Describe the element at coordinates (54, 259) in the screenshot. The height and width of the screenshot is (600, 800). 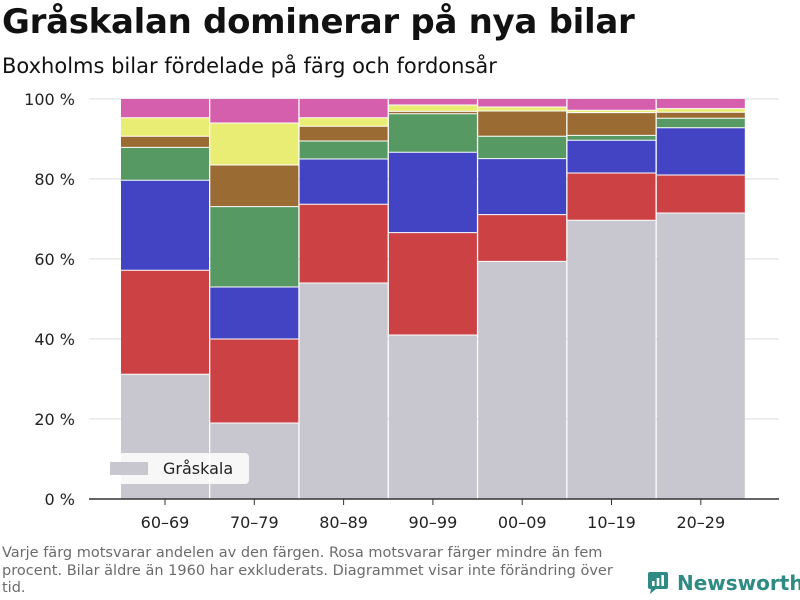
I see `y-tick-label: 60 %` at that location.